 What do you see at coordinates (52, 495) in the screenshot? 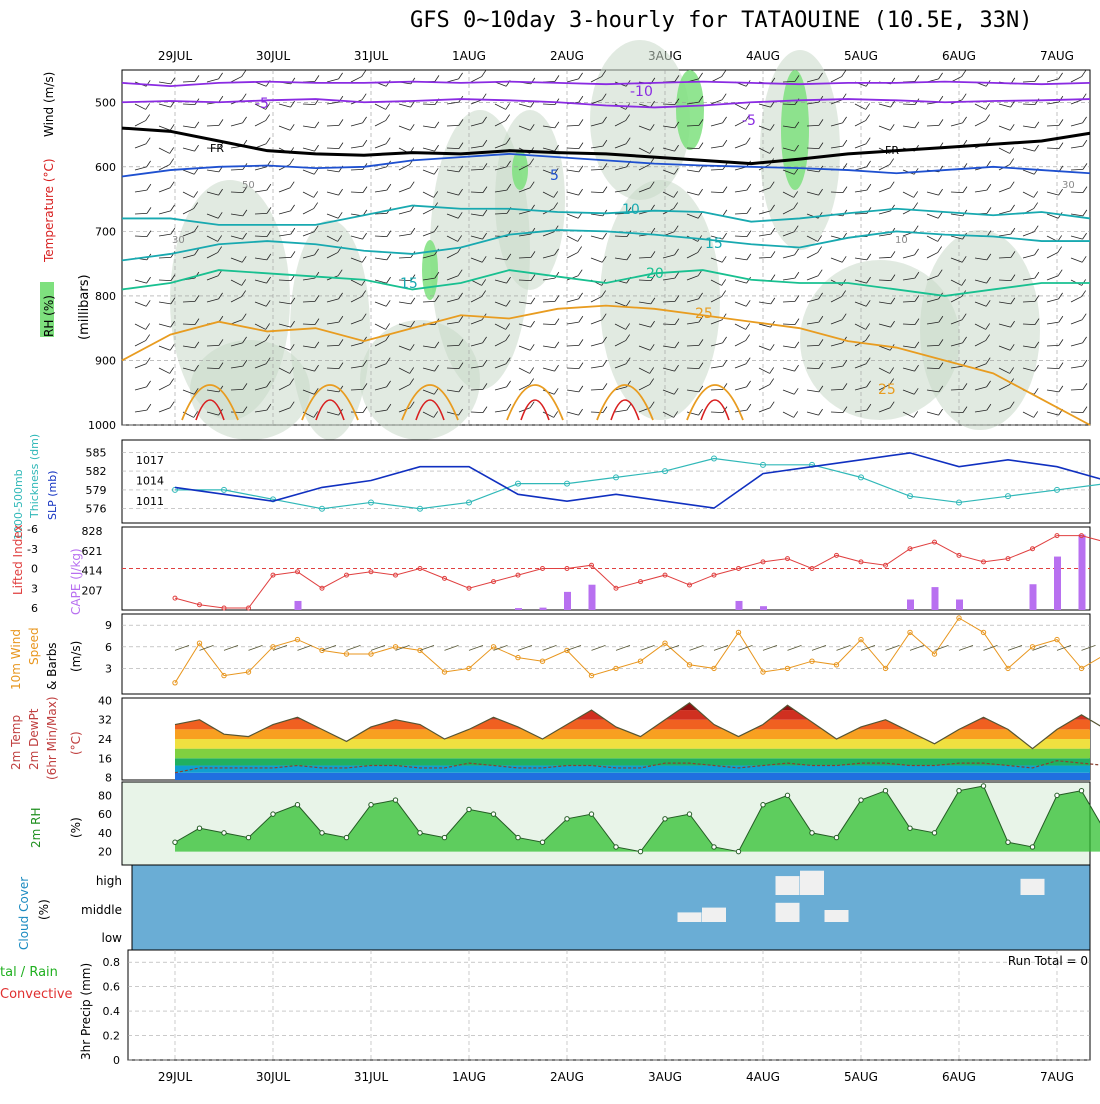
I see `slp-axis-label: SLP (mb)` at bounding box center [52, 495].